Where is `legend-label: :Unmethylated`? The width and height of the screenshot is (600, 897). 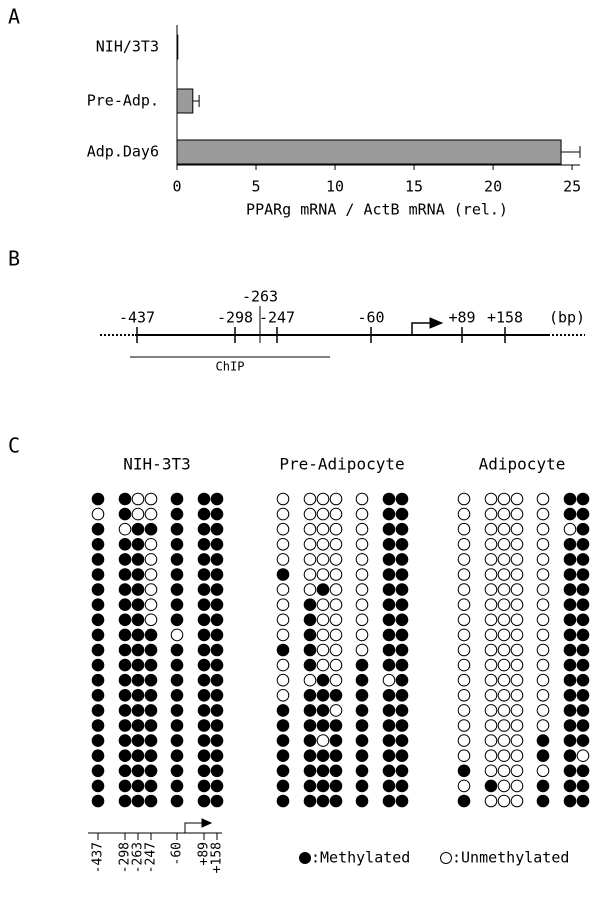
legend-label: :Unmethylated is located at coordinates (510, 858).